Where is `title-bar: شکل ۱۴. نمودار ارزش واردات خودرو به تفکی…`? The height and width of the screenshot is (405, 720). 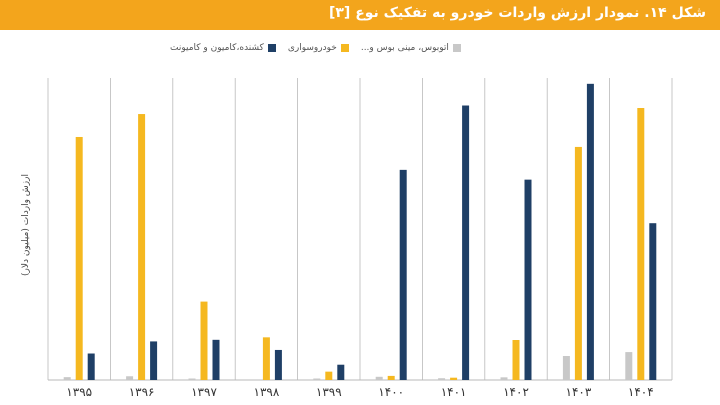
title-bar: شکل ۱۴. نمودار ارزش واردات خودرو به تفکی… is located at coordinates (360, 15).